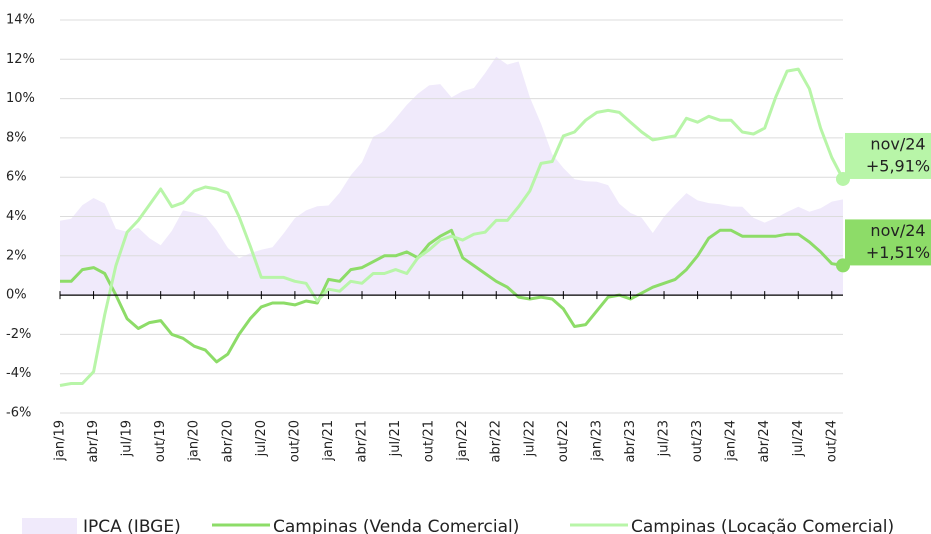 Image resolution: width=931 pixels, height=534 pixels. What do you see at coordinates (20, 20) in the screenshot?
I see `y-tick-label: 14%` at bounding box center [20, 20].